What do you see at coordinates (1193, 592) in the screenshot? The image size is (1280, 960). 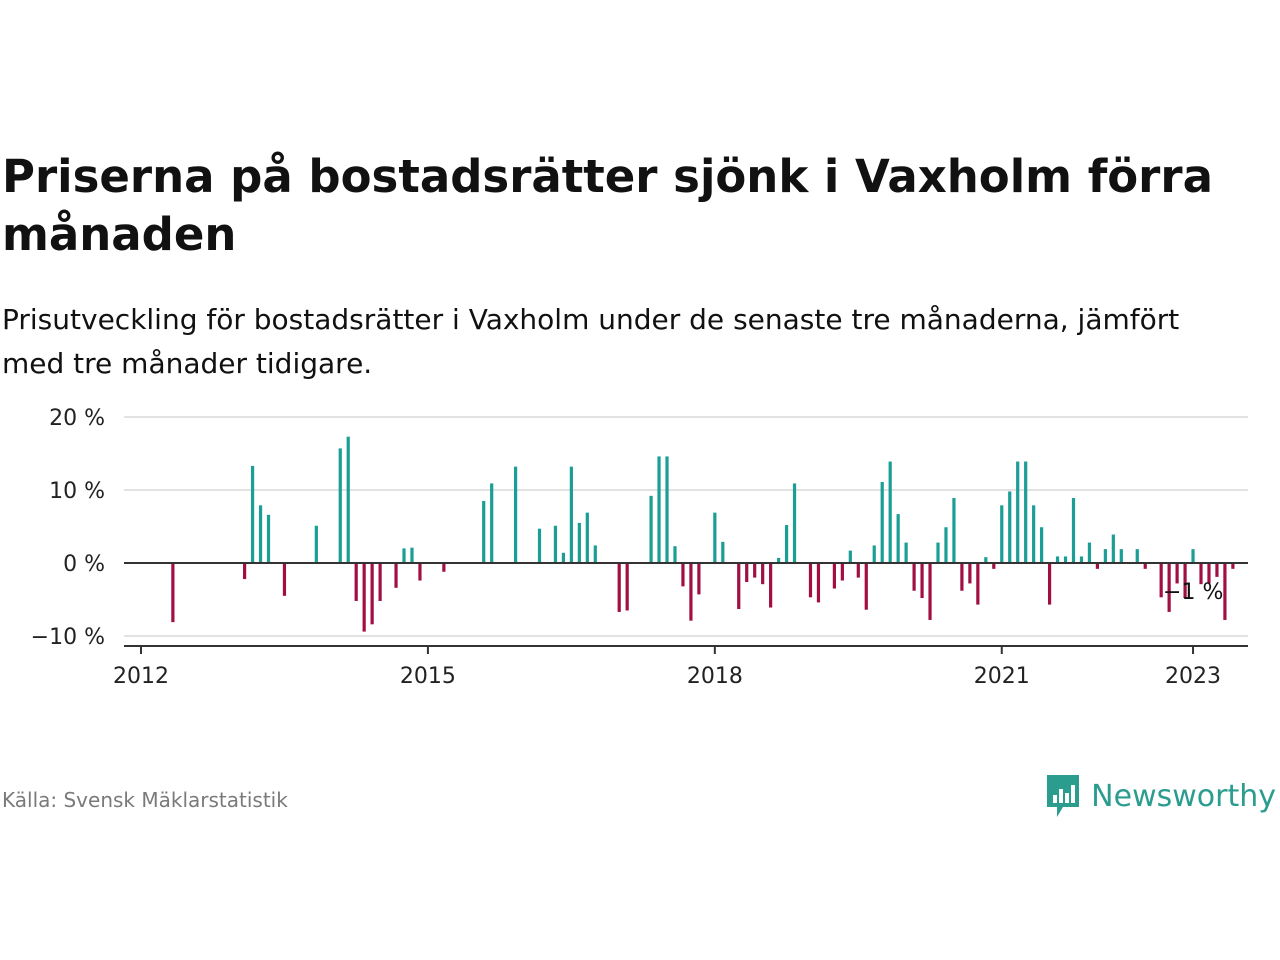 I see `annotation-label: −1 %` at bounding box center [1193, 592].